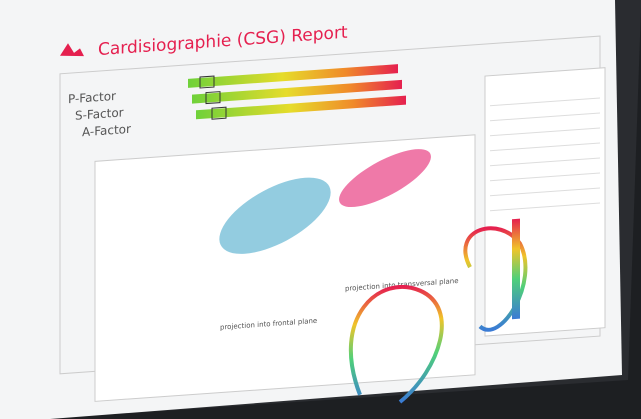  What do you see at coordinates (92, 97) in the screenshot?
I see `factor-label: P-Factor` at bounding box center [92, 97].